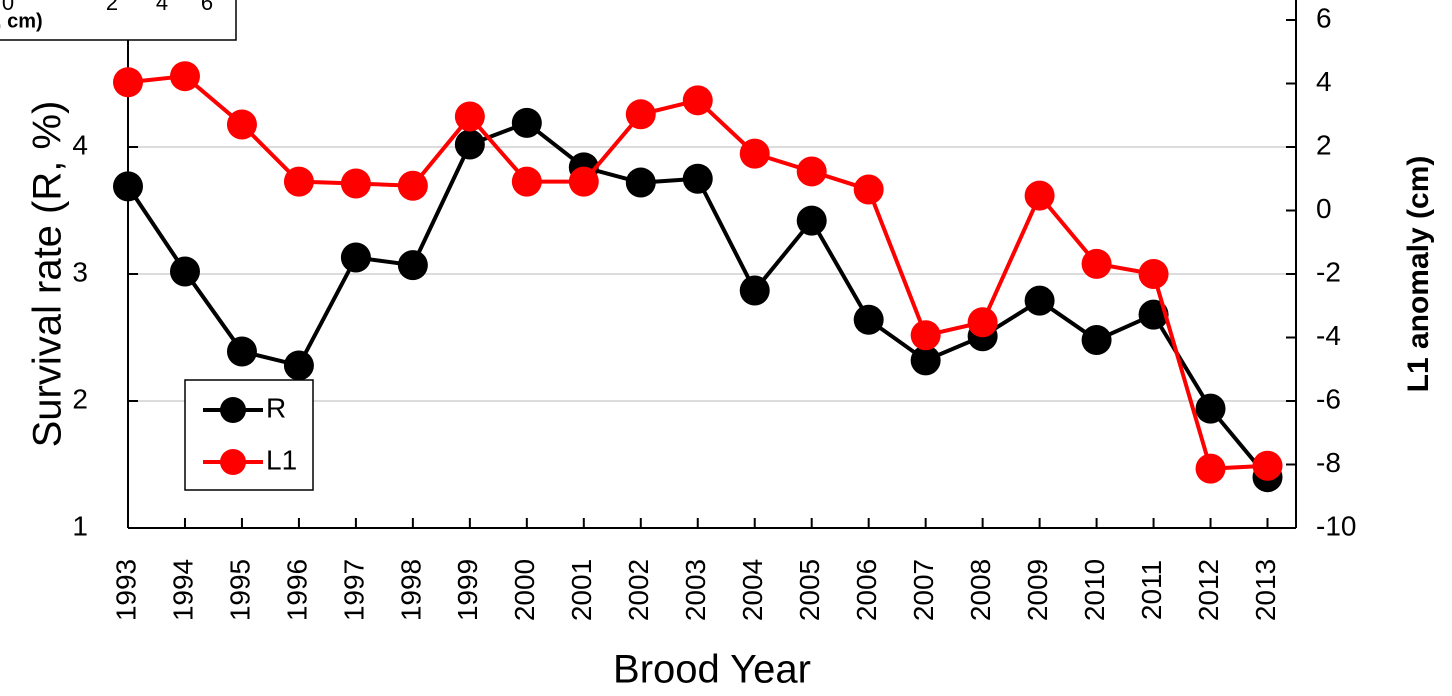 The height and width of the screenshot is (696, 1452). What do you see at coordinates (80, 398) in the screenshot?
I see `y-tick-label: 2` at bounding box center [80, 398].